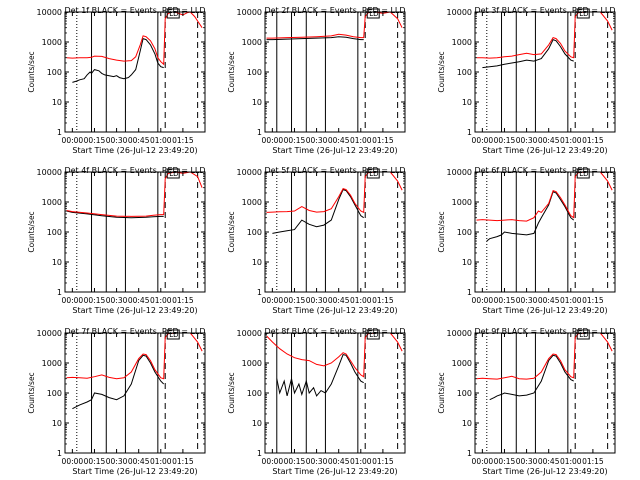 The height and width of the screenshot is (480, 640). Describe the element at coordinates (544, 331) in the screenshot. I see `panel-title: Det 9f BLACK = Events, RED = LLD` at that location.